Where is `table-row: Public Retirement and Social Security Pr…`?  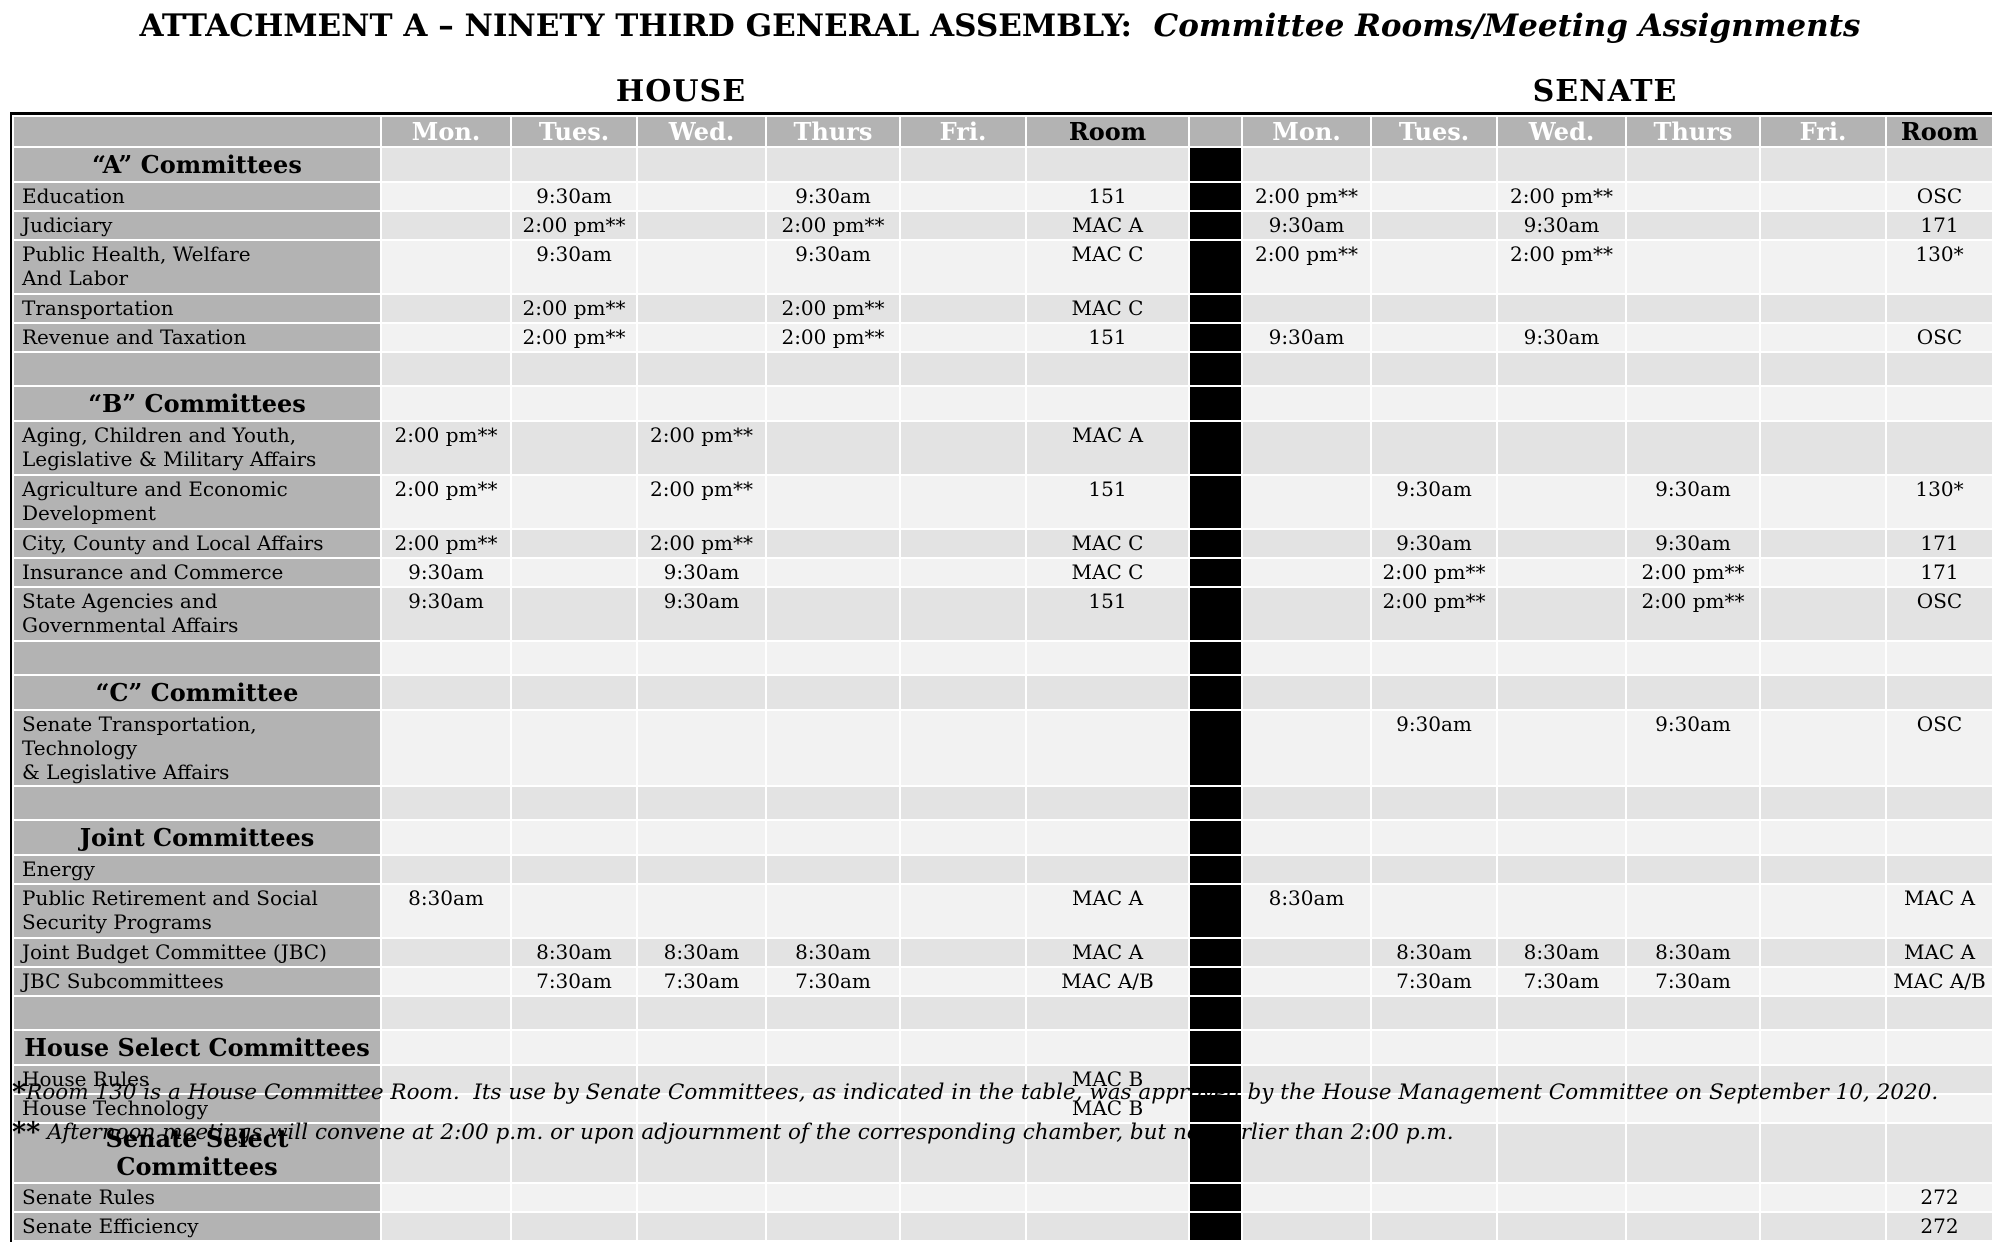
table-row: Public Retirement and Social Security Pr… is located at coordinates (1003, 911).